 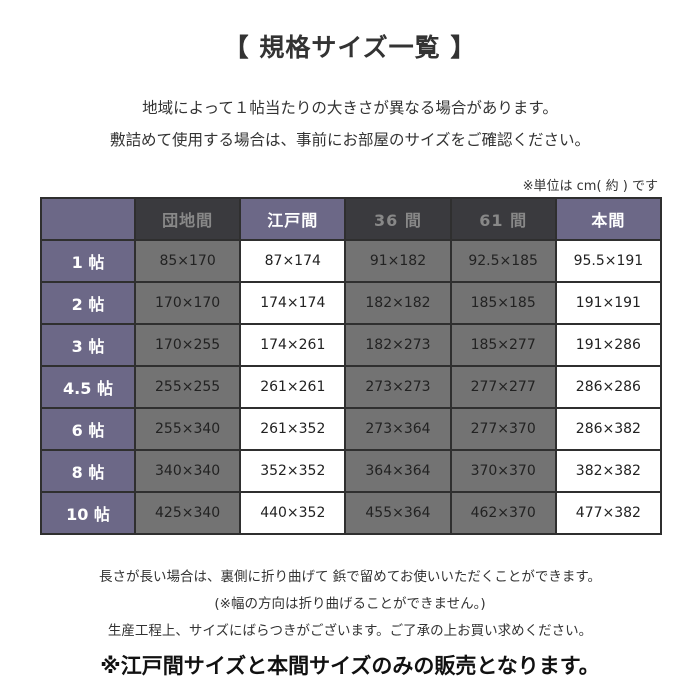 I want to click on table-cell: 364×364, so click(x=398, y=471).